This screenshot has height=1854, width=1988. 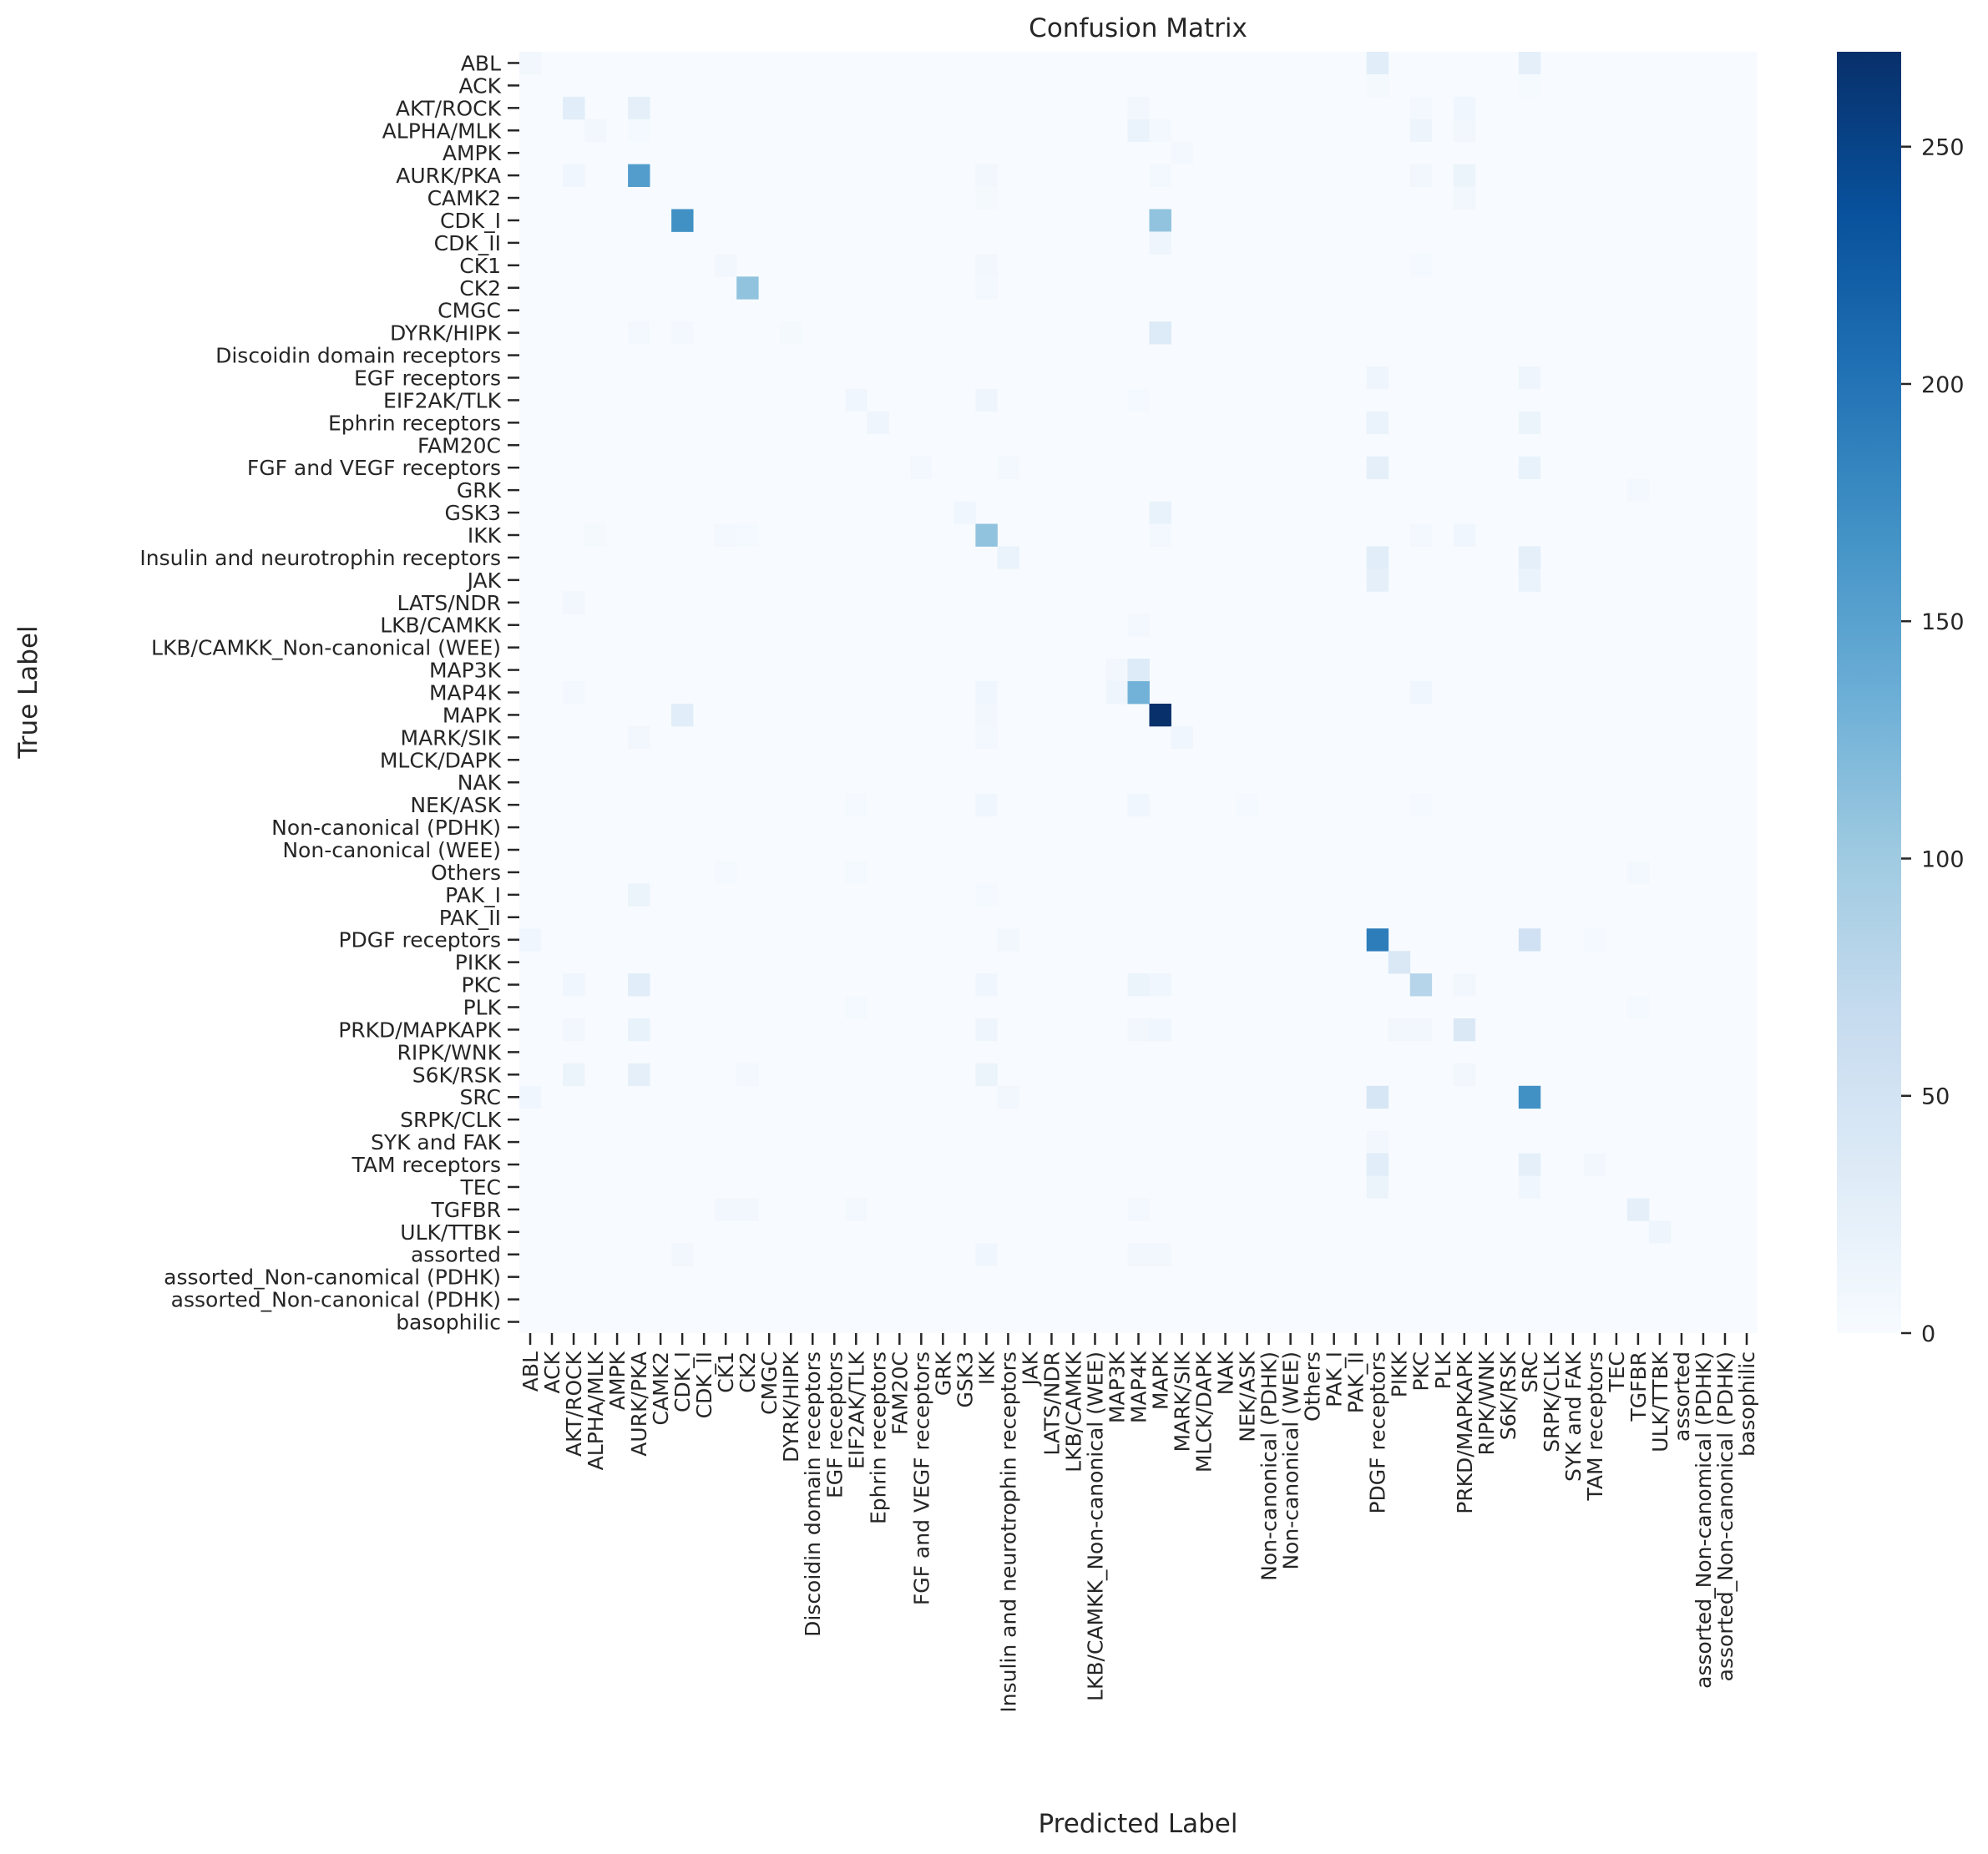 What do you see at coordinates (320, 558) in the screenshot?
I see `y-tick-label: Insulin and neurotrophin receptors` at bounding box center [320, 558].